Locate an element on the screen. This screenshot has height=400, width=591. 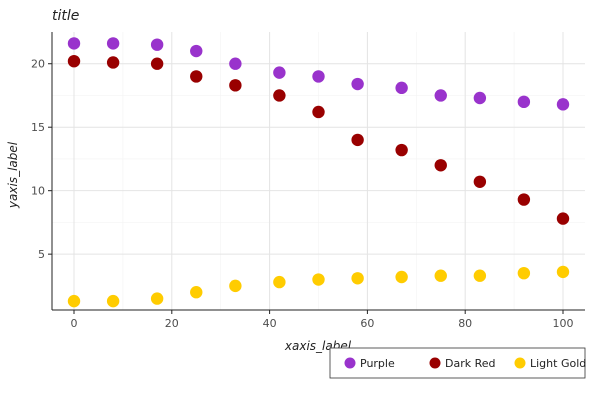
legend-label: Purple is located at coordinates (377, 363).